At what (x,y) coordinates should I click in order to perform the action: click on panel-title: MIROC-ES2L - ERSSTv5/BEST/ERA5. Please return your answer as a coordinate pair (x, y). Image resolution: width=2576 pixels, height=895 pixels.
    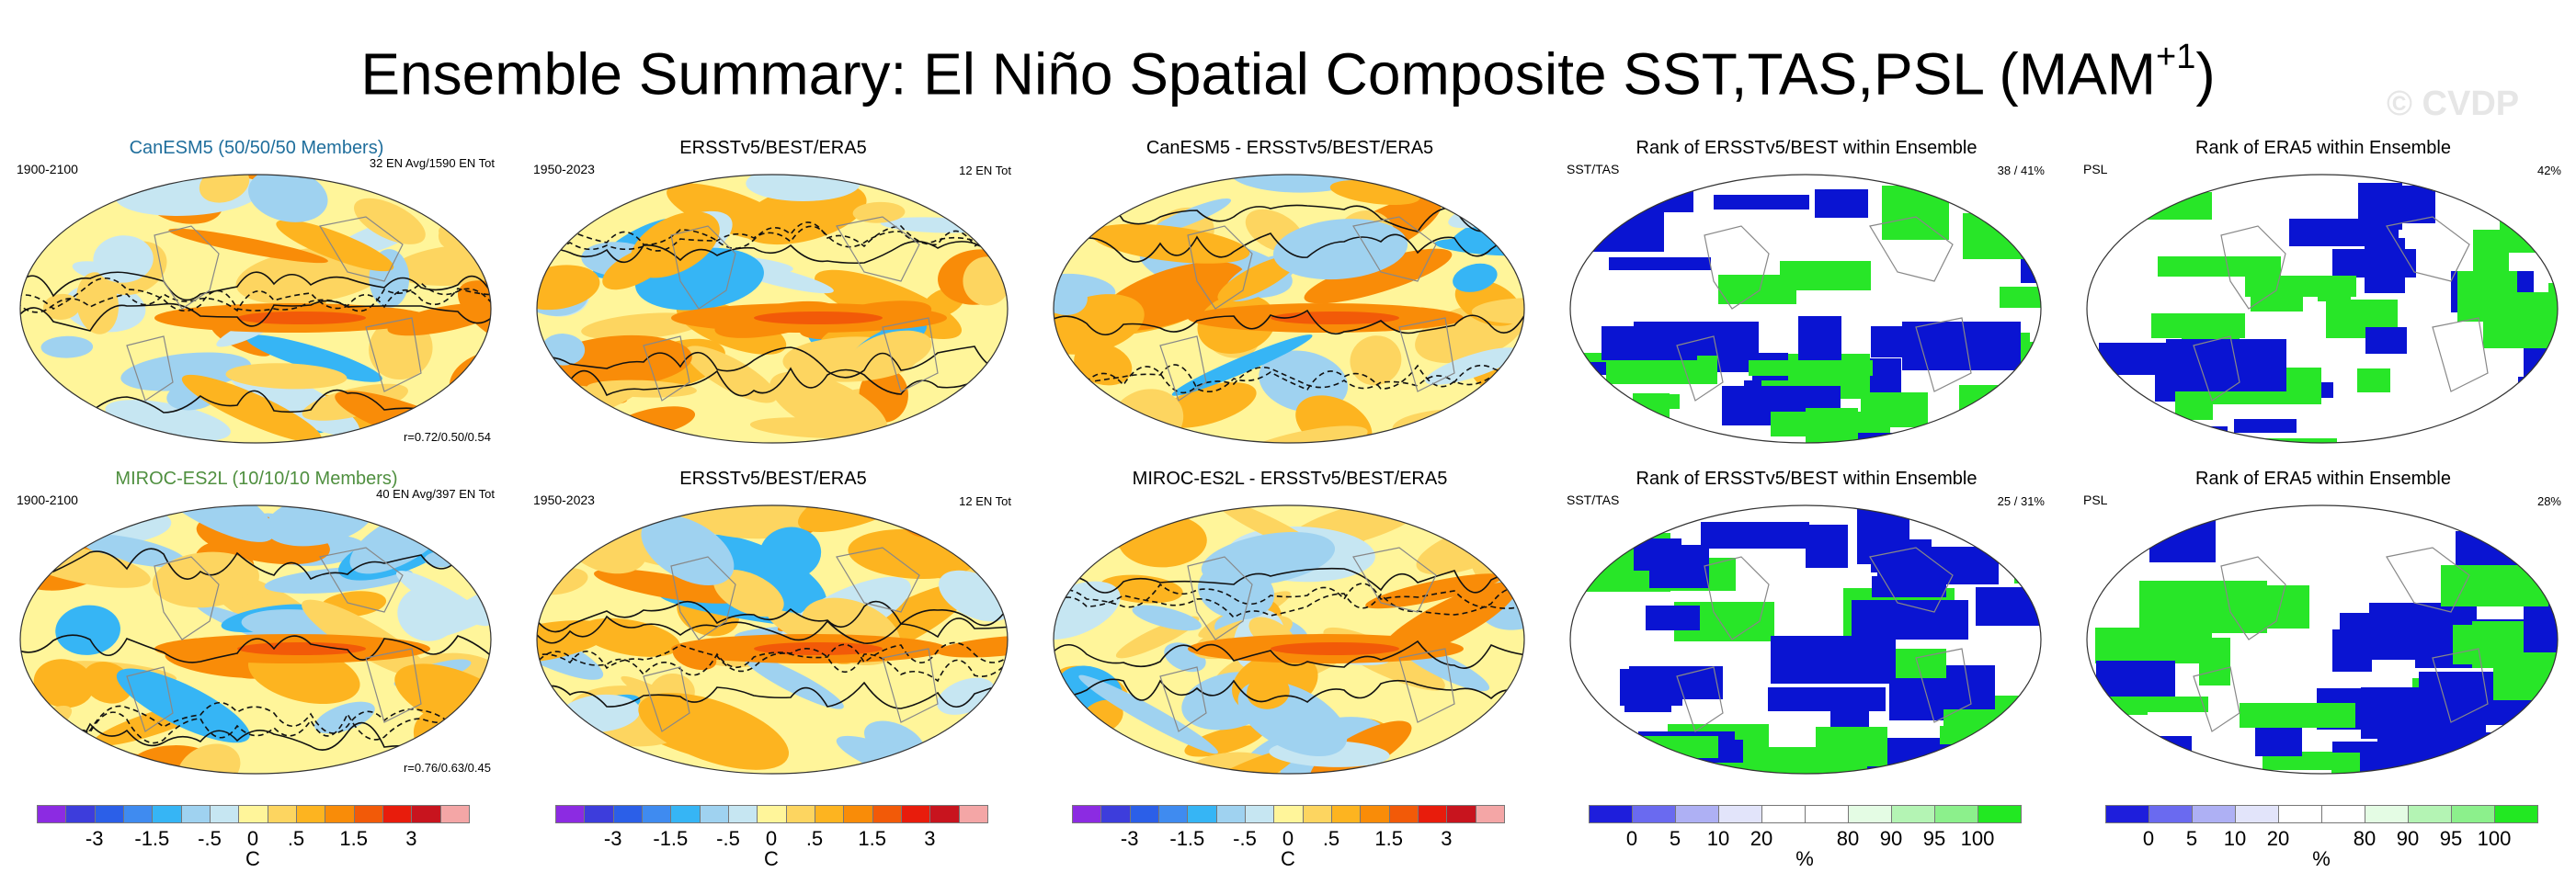
    Looking at the image, I should click on (1290, 479).